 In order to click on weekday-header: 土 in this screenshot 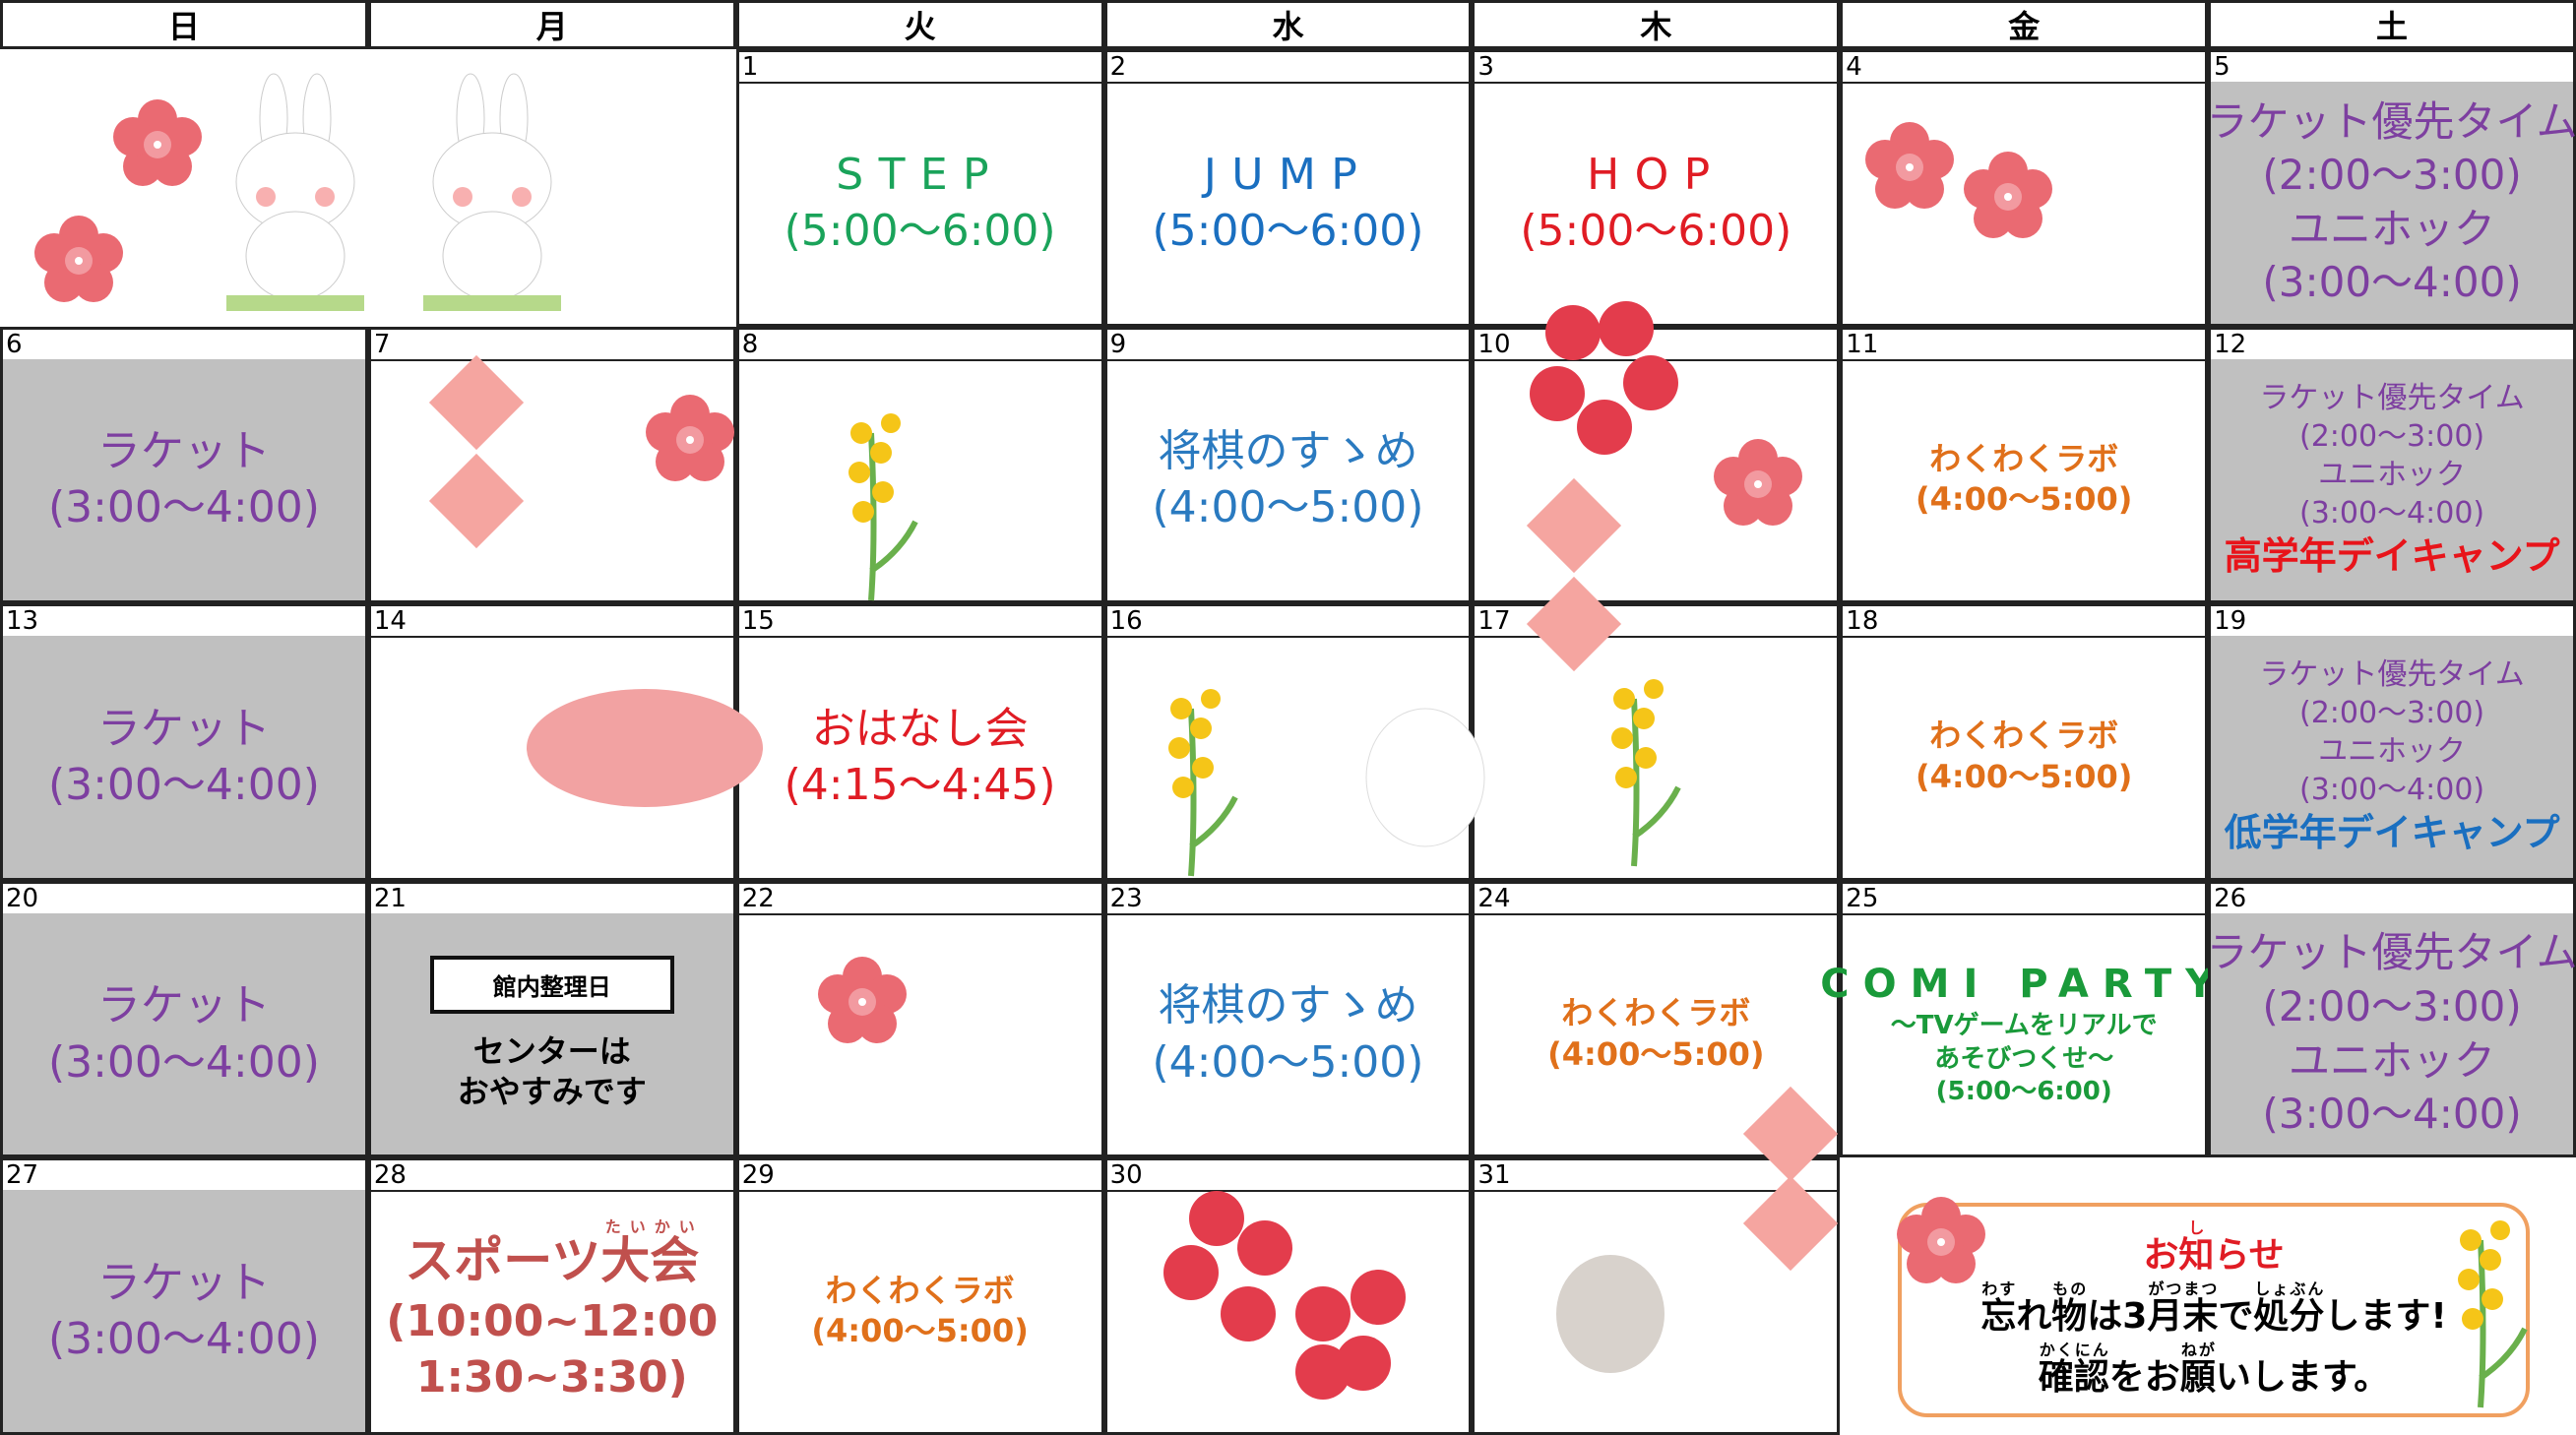, I will do `click(2392, 25)`.